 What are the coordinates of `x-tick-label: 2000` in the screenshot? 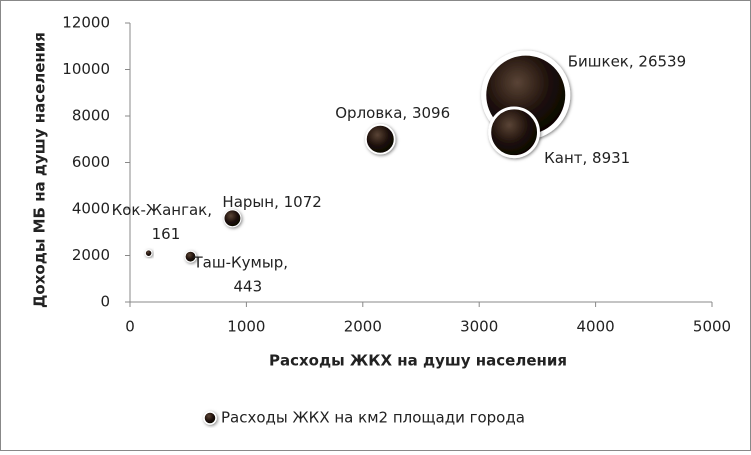 It's located at (363, 327).